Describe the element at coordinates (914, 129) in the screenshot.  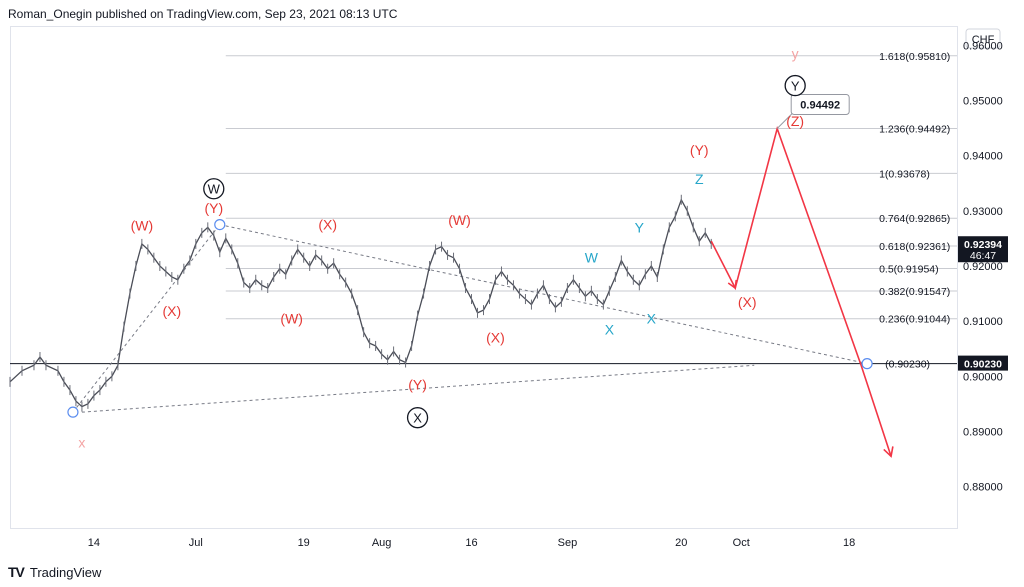
I see `fib-level-label: 1.236(0.94492)` at that location.